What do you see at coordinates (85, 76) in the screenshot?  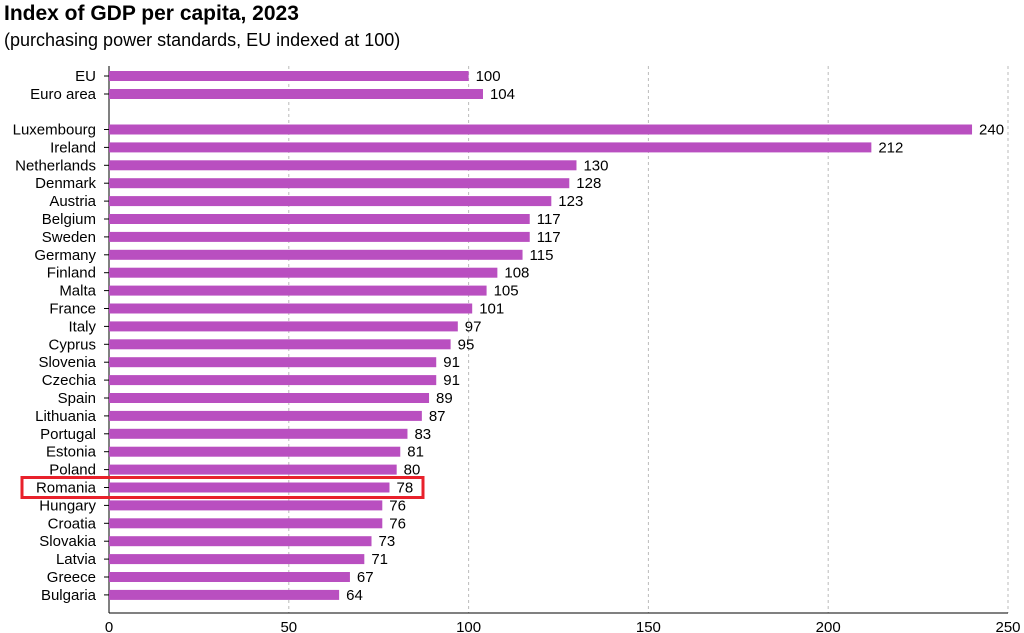 I see `category-label-eu: EU` at bounding box center [85, 76].